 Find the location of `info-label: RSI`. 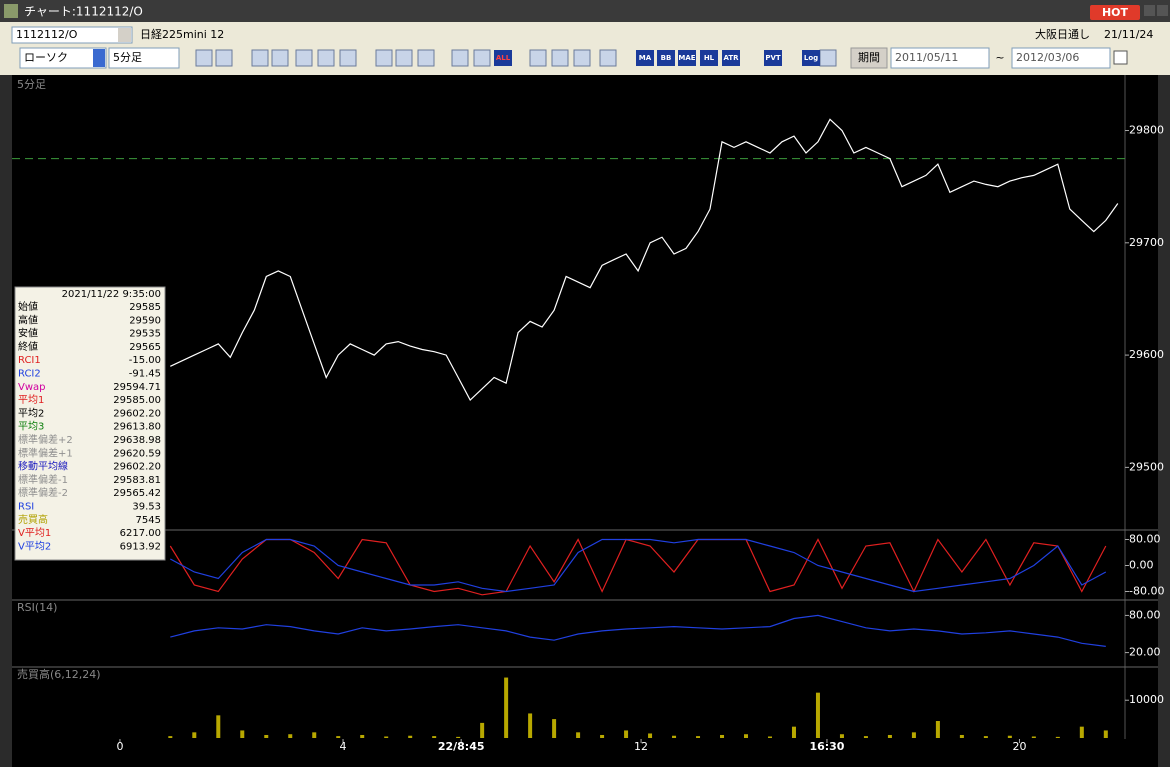

info-label: RSI is located at coordinates (26, 507).